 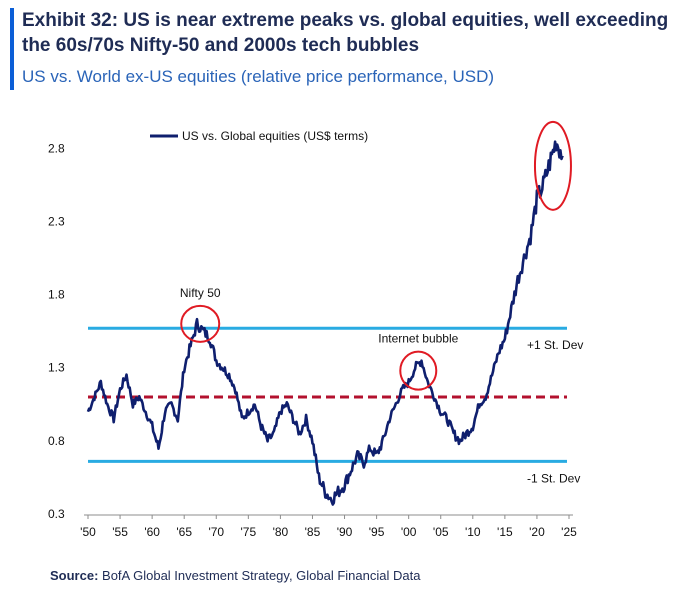 I want to click on y-tick-label: 2.3, so click(x=56, y=221).